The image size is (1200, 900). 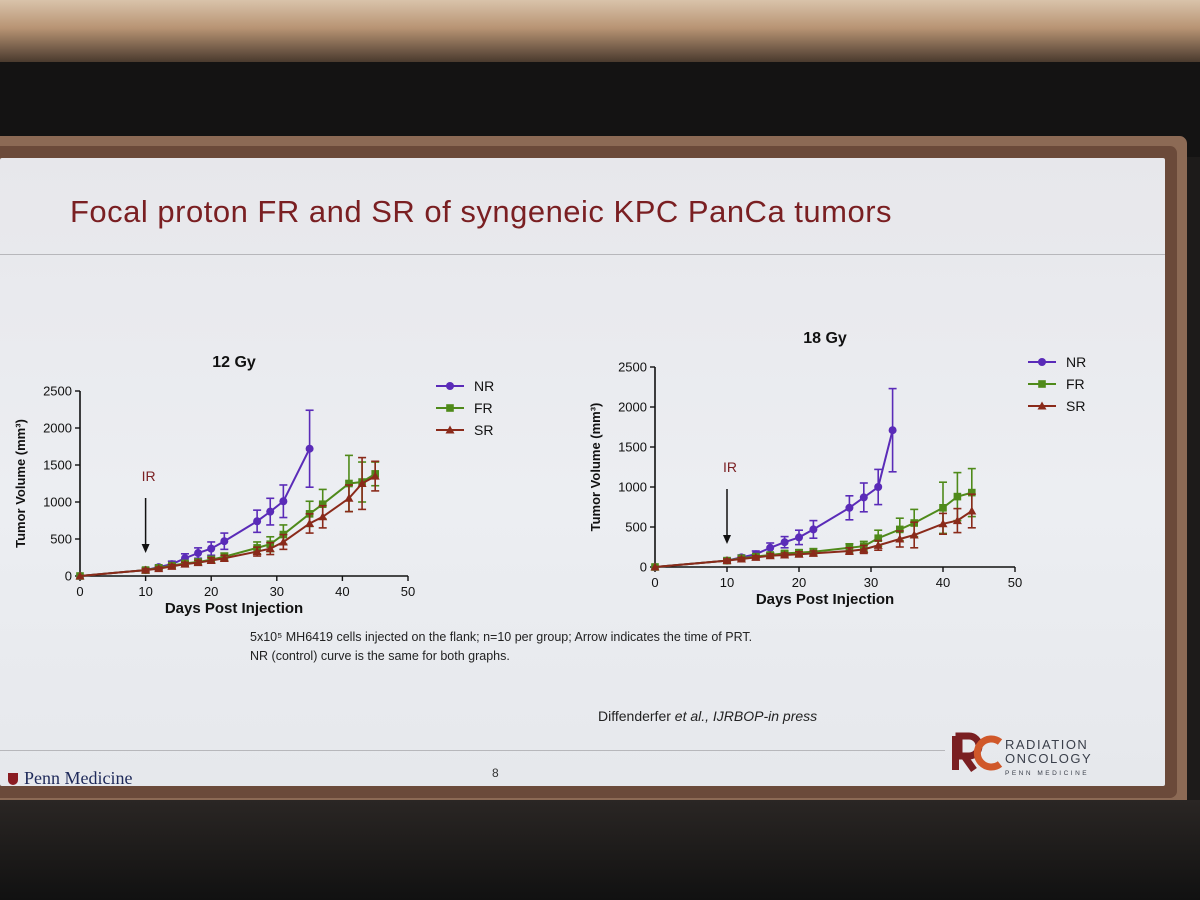 I want to click on penn-shield-icon, so click(x=13, y=779).